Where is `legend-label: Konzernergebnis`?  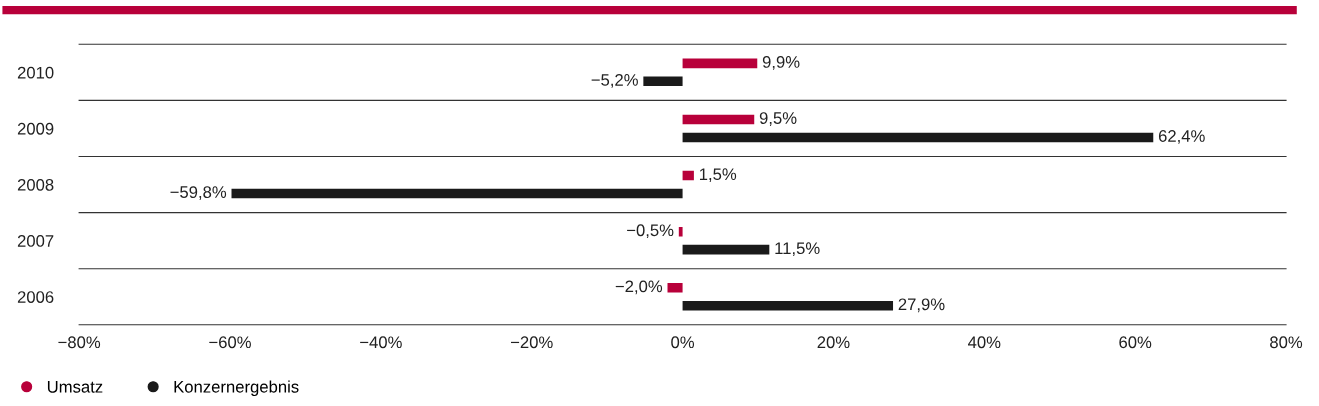 legend-label: Konzernergebnis is located at coordinates (236, 388).